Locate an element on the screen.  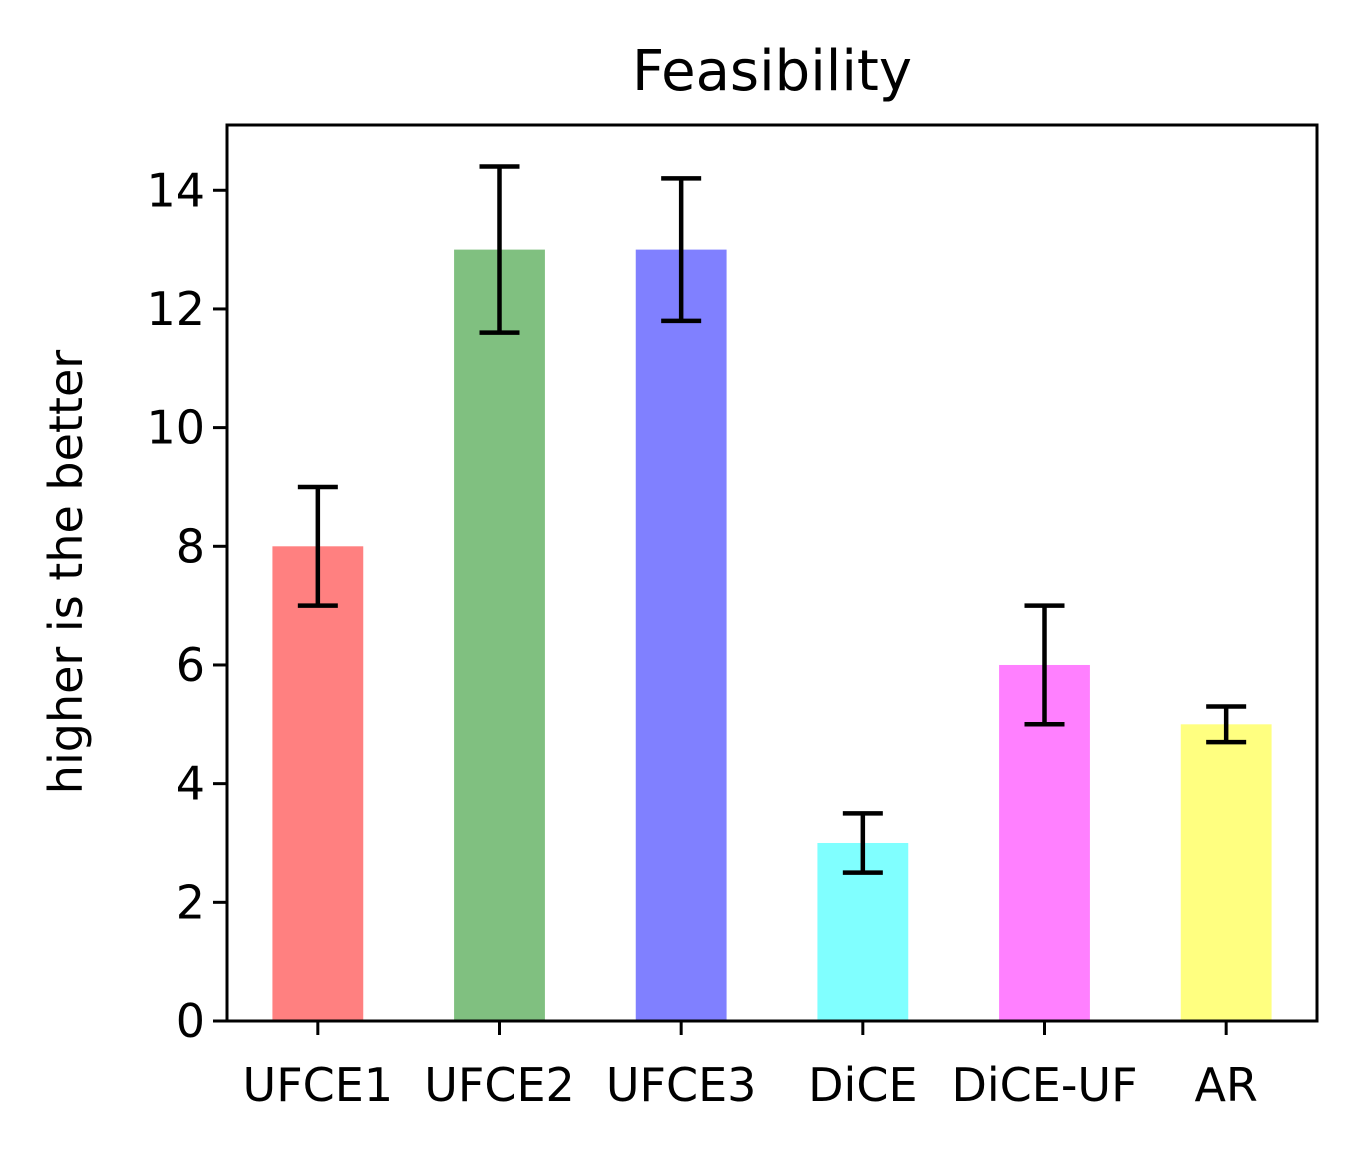
chart-title: Feasibility is located at coordinates (772, 71).